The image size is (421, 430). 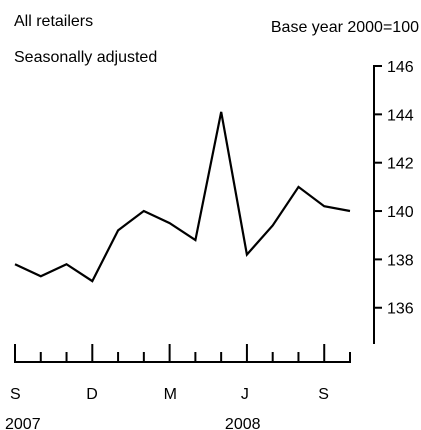 What do you see at coordinates (400, 309) in the screenshot?
I see `y-tick-label: 136` at bounding box center [400, 309].